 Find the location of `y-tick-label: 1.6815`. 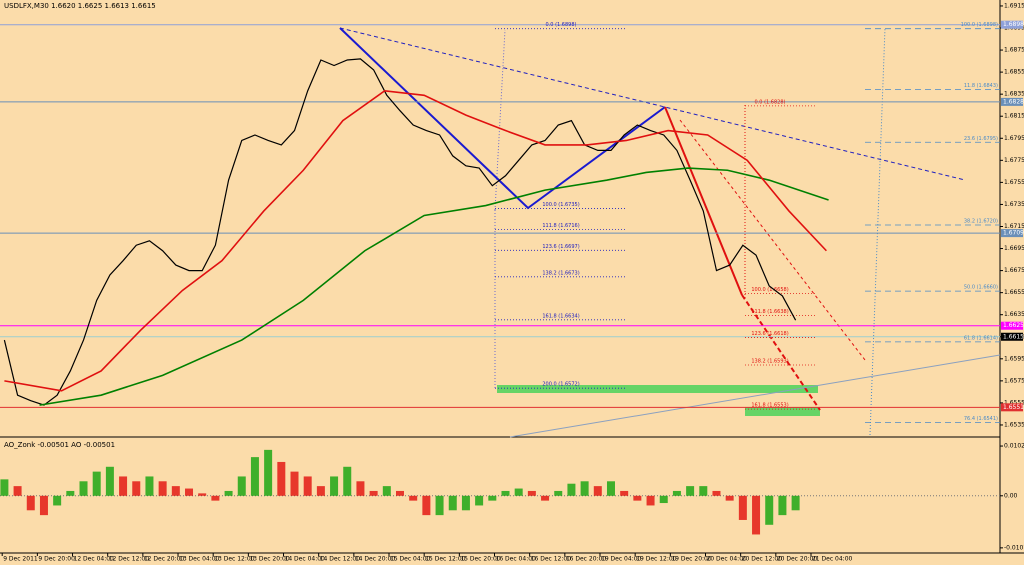

y-tick-label: 1.6815 is located at coordinates (1014, 116).